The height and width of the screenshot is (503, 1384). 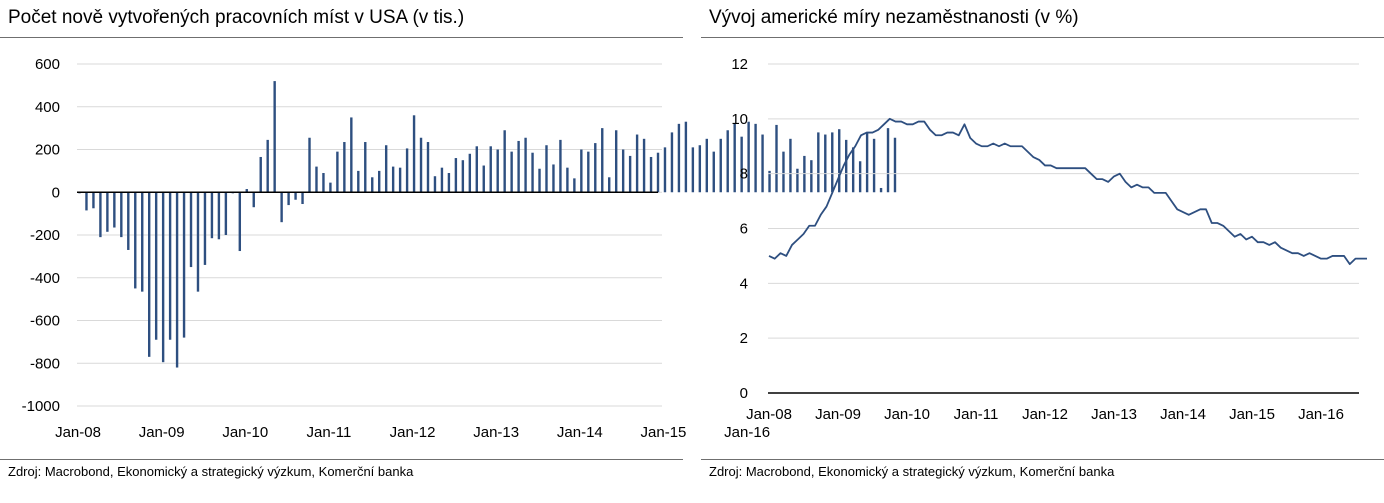 What do you see at coordinates (45, 363) in the screenshot?
I see `left-y-tick-label: -800` at bounding box center [45, 363].